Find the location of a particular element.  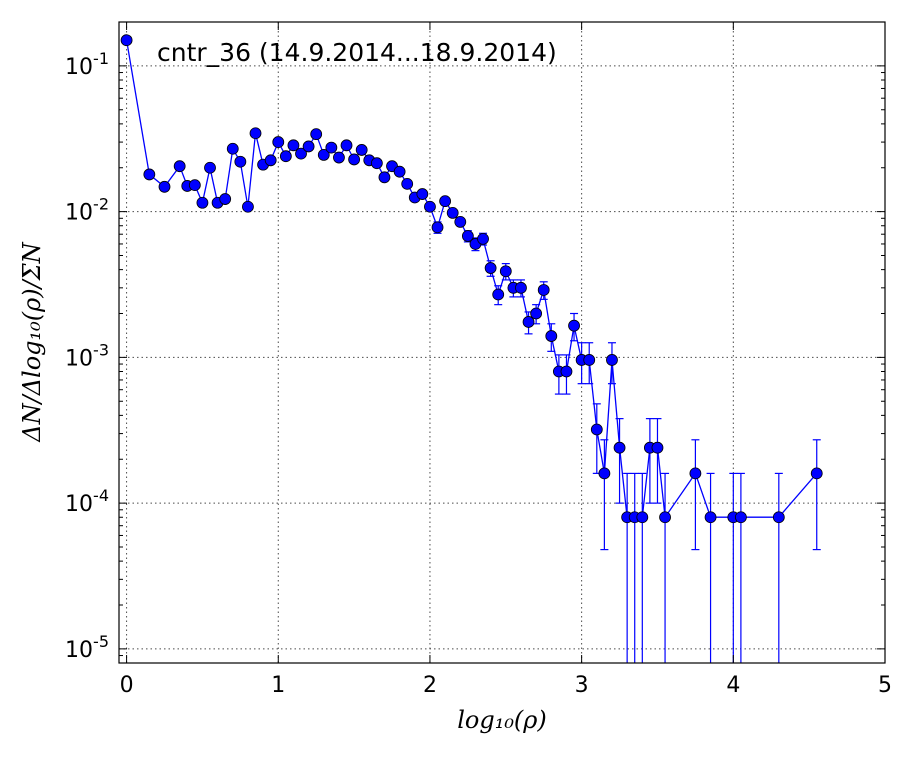

y-tick-label: 10⁻¹ is located at coordinates (87, 64).